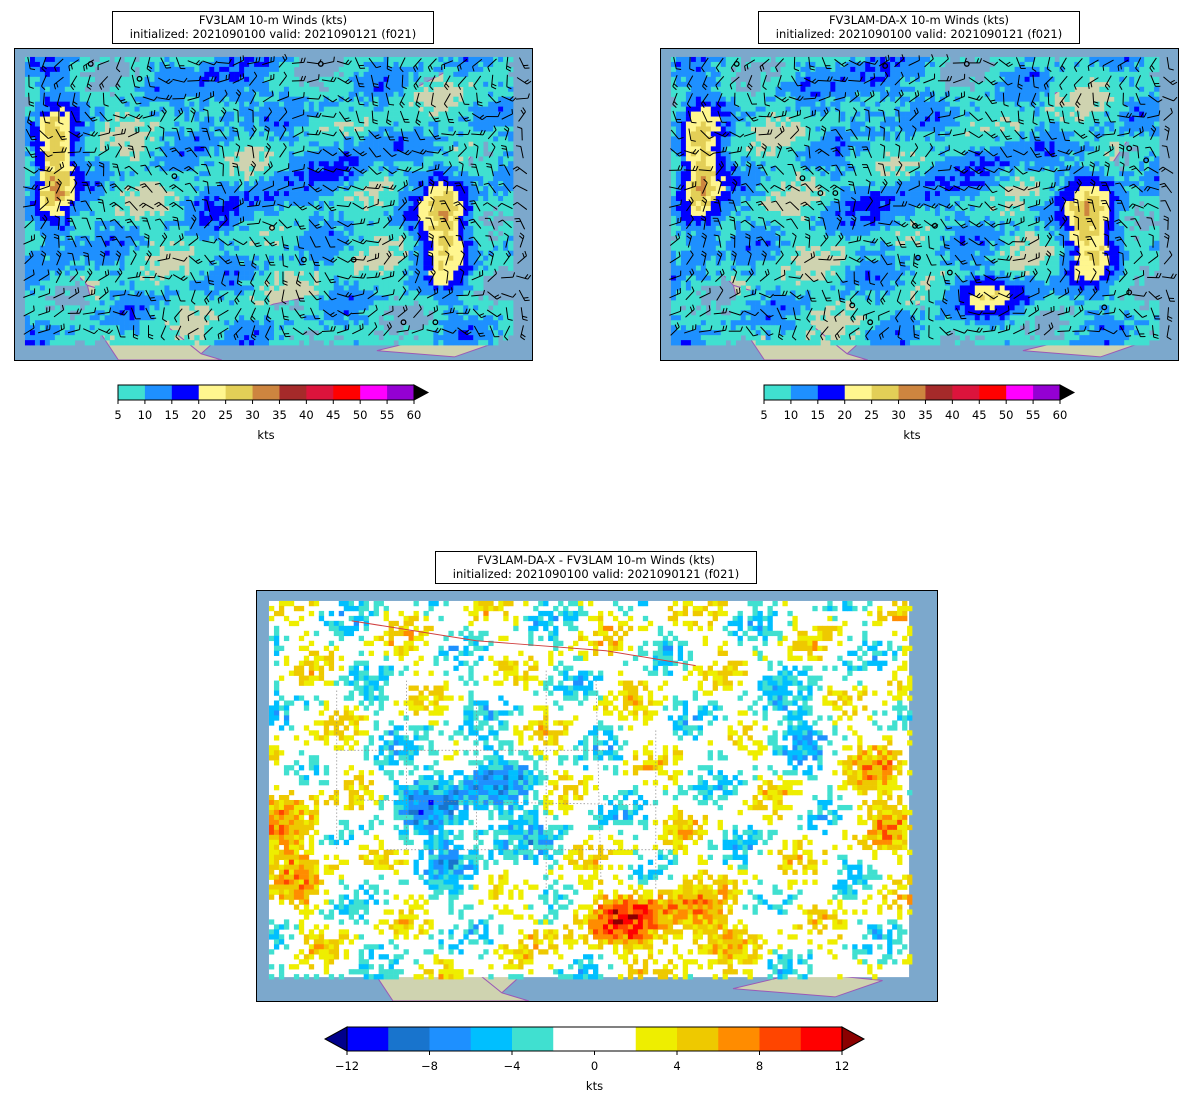 This screenshot has width=1192, height=1116. What do you see at coordinates (335, 1039) in the screenshot?
I see `colorbar-extend-min` at bounding box center [335, 1039].